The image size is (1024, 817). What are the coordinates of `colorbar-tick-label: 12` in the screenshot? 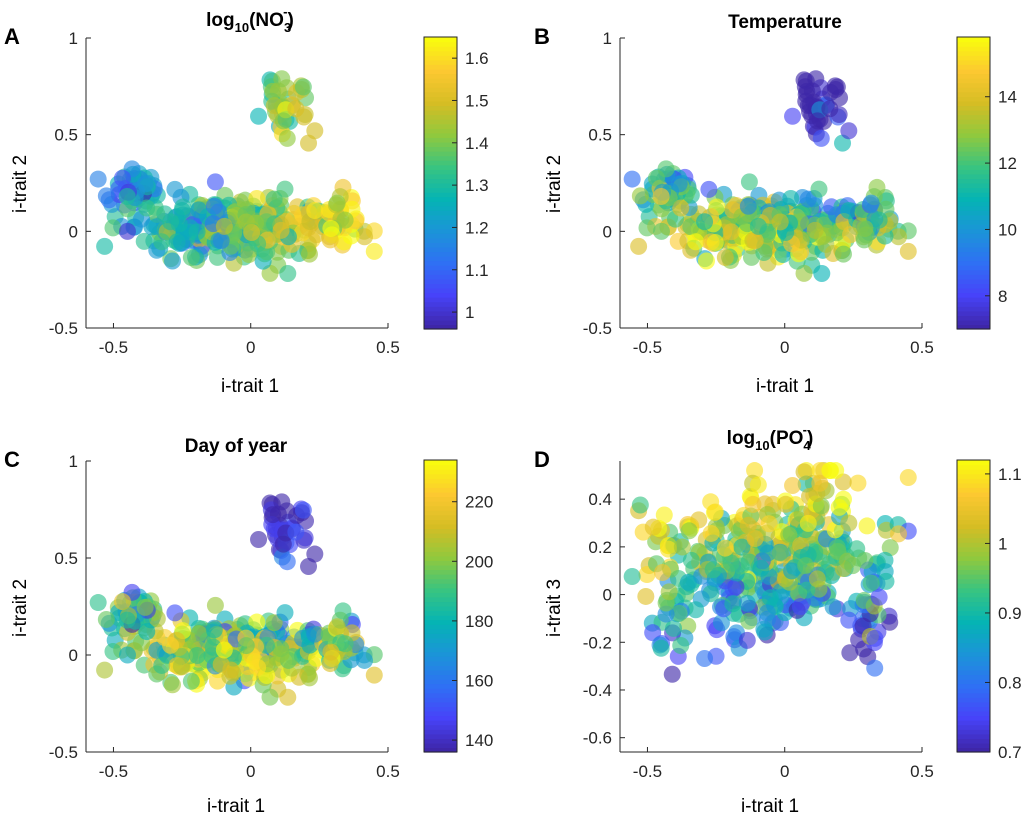 It's located at (1007, 163).